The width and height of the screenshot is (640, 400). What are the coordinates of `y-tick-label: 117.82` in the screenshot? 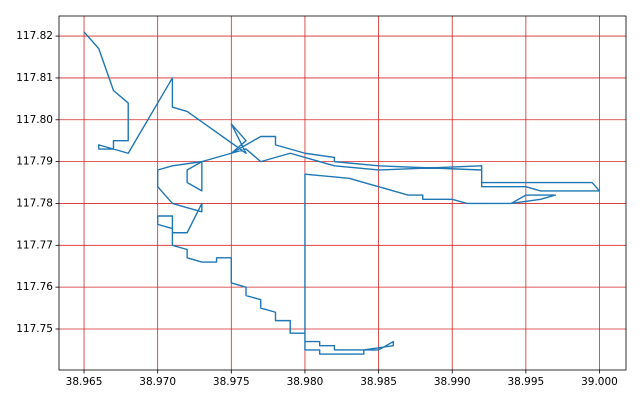 It's located at (34, 36).